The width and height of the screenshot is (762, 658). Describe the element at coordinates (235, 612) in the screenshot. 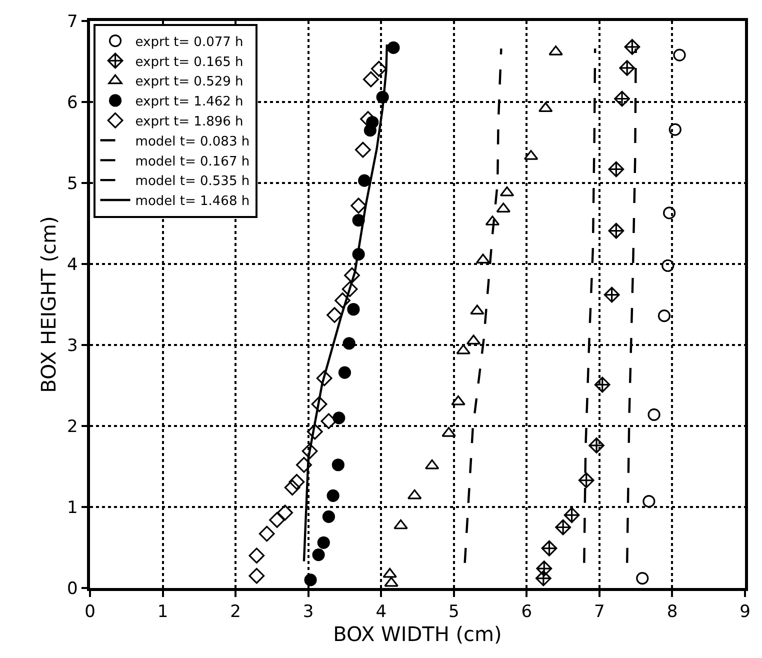

I see `x-tick-label: 2` at that location.